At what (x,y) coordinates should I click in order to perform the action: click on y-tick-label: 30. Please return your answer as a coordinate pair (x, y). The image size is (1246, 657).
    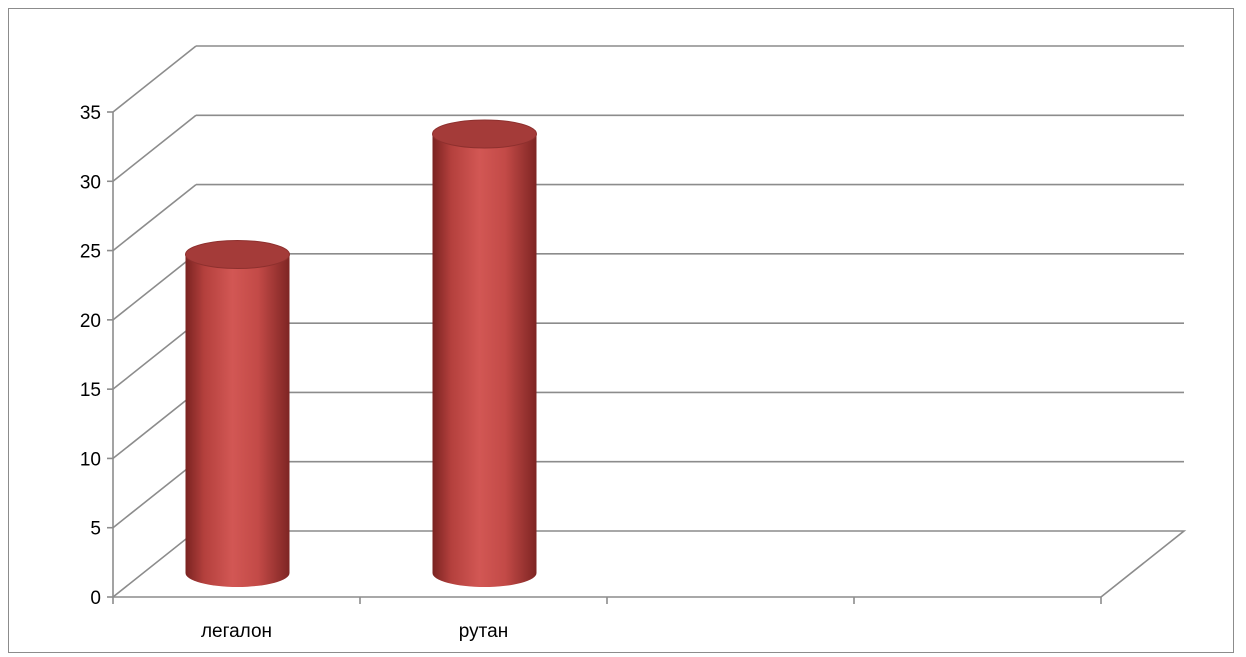
    Looking at the image, I should click on (90, 182).